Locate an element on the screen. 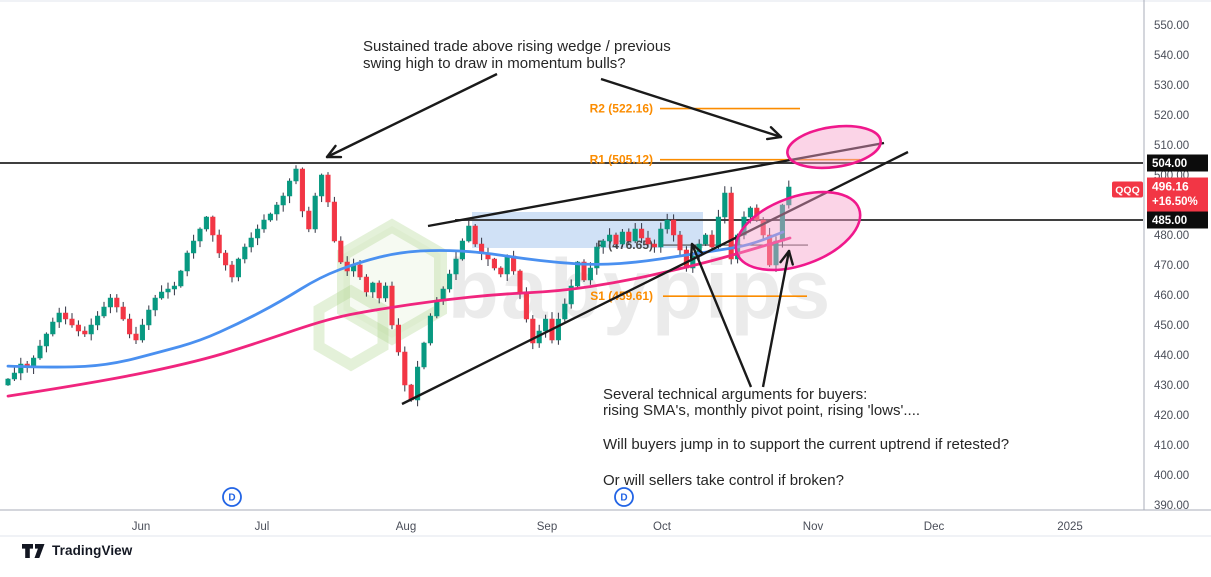 The height and width of the screenshot is (577, 1211). price-axis-tick-label: 400.00 is located at coordinates (1171, 476).